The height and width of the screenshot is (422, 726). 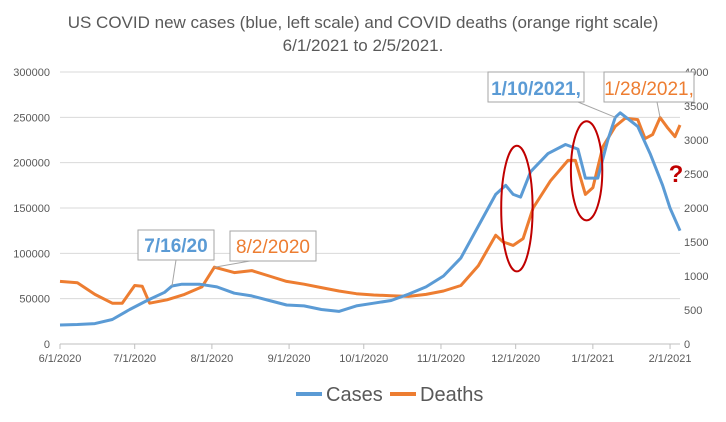 What do you see at coordinates (34, 300) in the screenshot?
I see `left-axis-tick-label: 50000` at bounding box center [34, 300].